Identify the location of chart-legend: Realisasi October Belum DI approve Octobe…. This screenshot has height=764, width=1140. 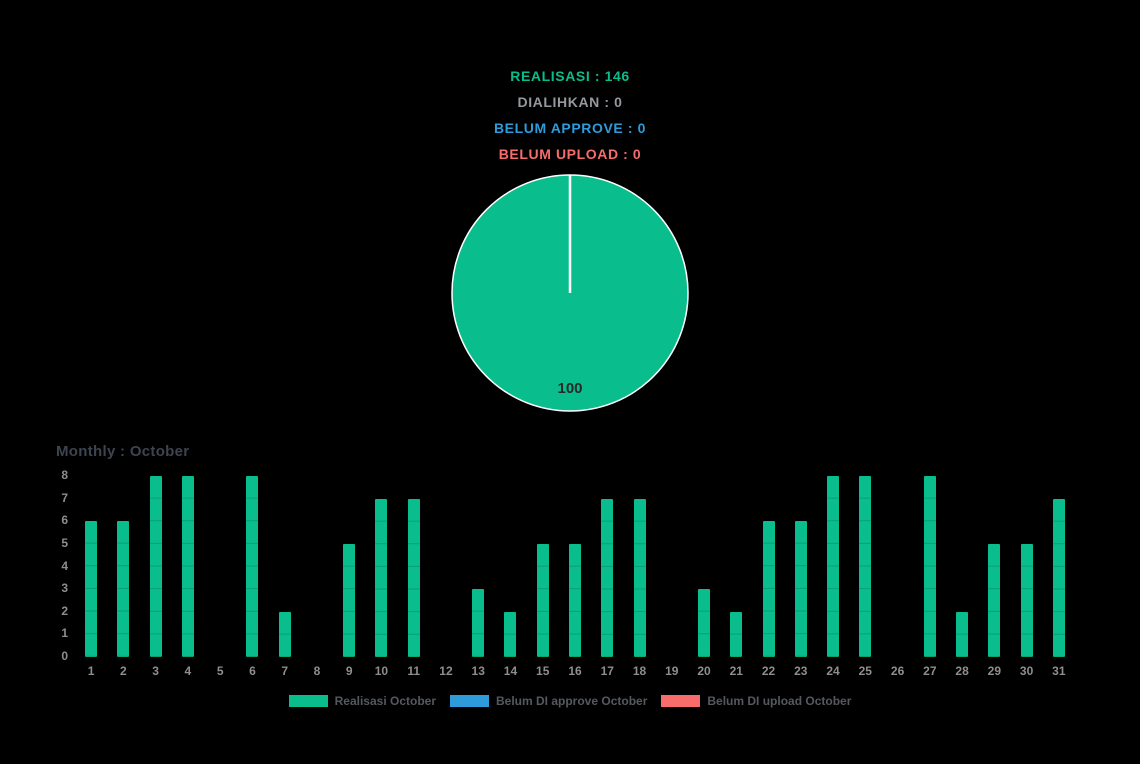
(570, 701).